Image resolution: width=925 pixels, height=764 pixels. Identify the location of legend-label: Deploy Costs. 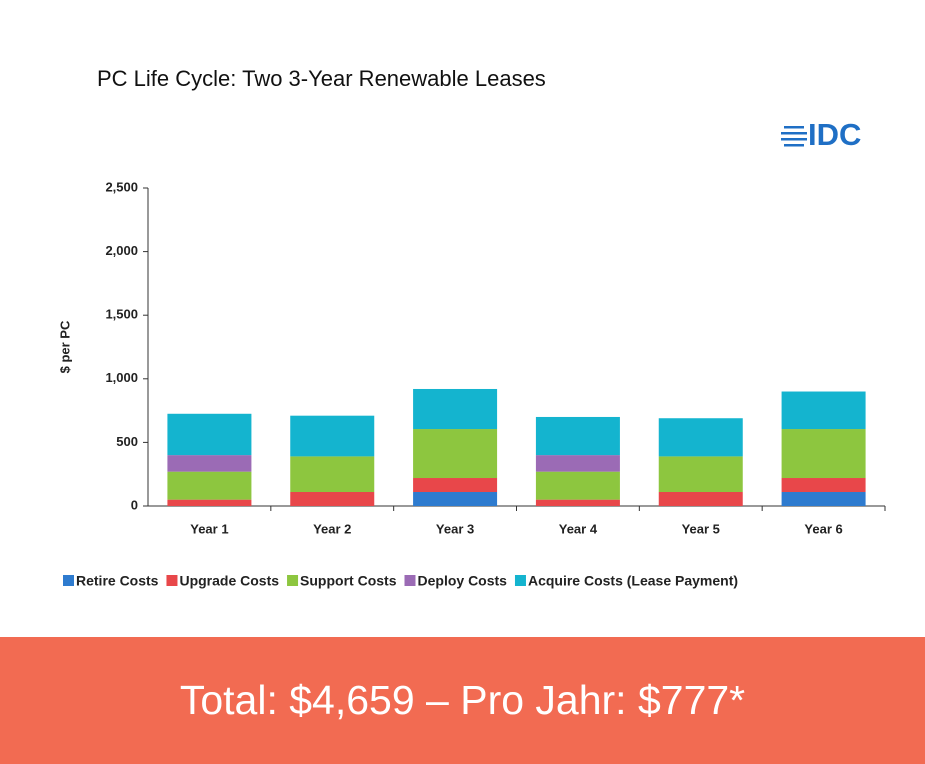
(463, 581).